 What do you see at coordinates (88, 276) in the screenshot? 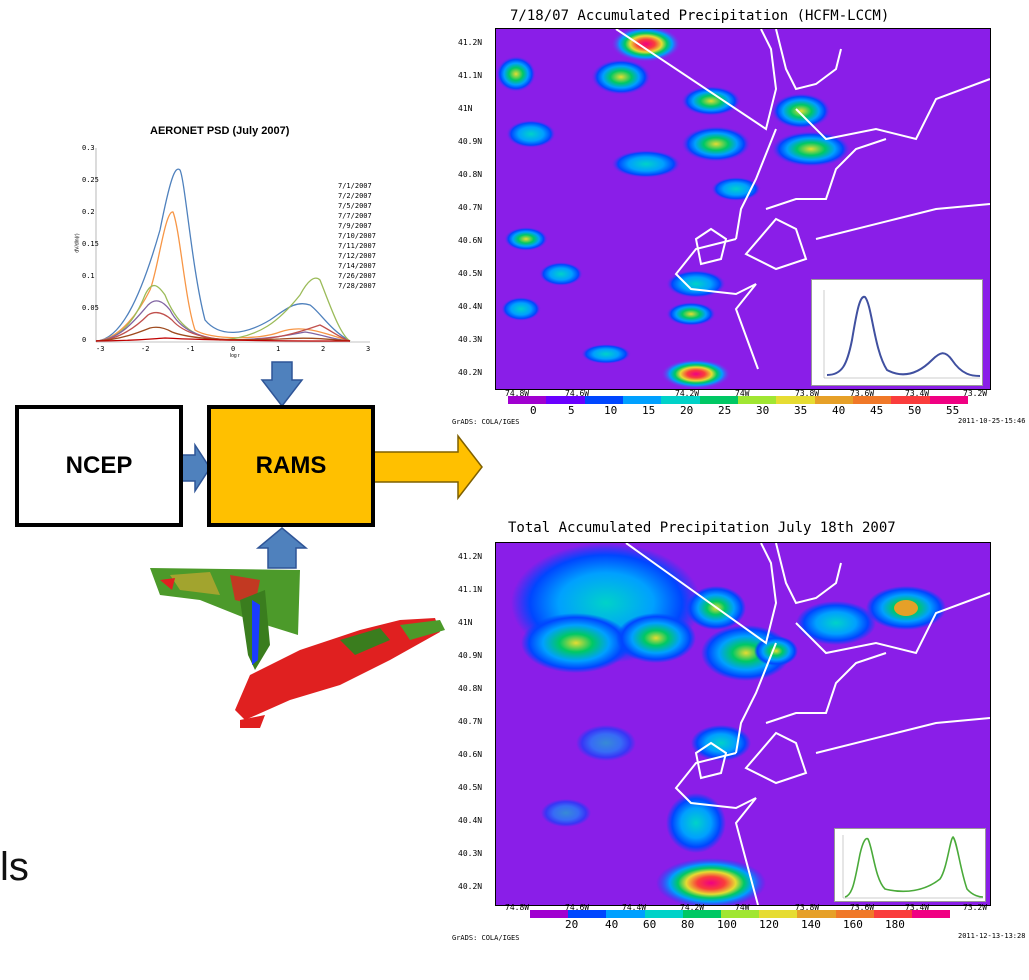
I see `psd-ytick: 0.1` at bounding box center [88, 276].